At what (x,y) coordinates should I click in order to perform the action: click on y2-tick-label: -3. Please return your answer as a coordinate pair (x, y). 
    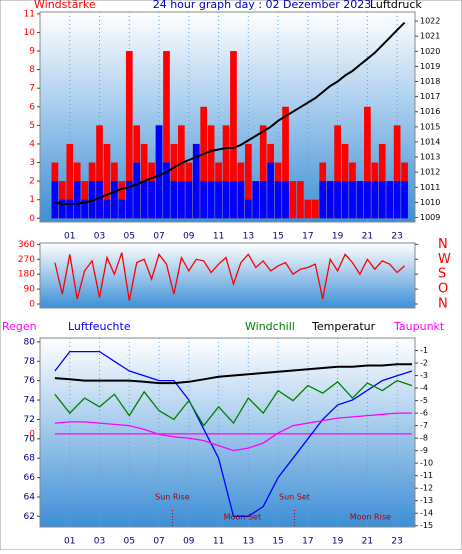
    Looking at the image, I should click on (424, 375).